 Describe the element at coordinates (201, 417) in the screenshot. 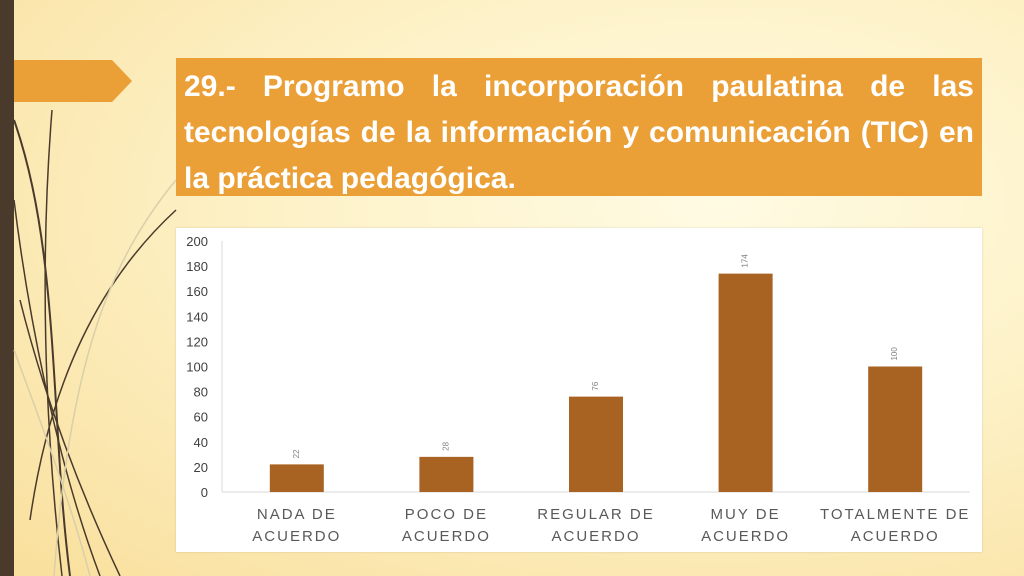

I see `y-tick-label: 60` at that location.